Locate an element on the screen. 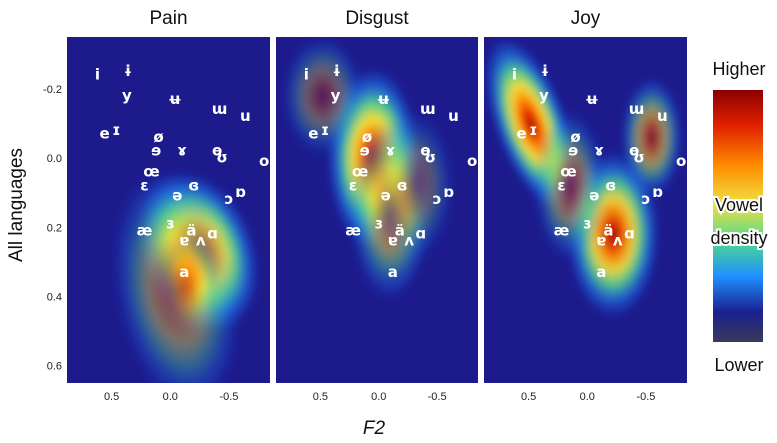 This screenshot has width=777, height=443. y-tick-label: 0.6 is located at coordinates (54, 367).